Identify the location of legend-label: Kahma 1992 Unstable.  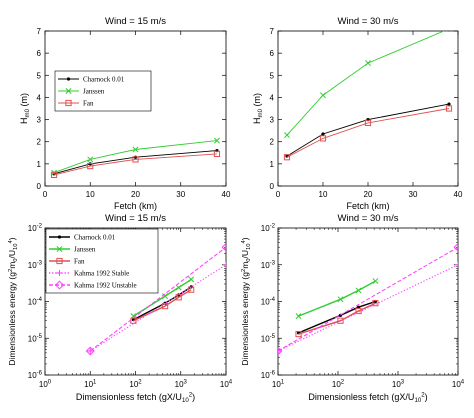
(105, 286).